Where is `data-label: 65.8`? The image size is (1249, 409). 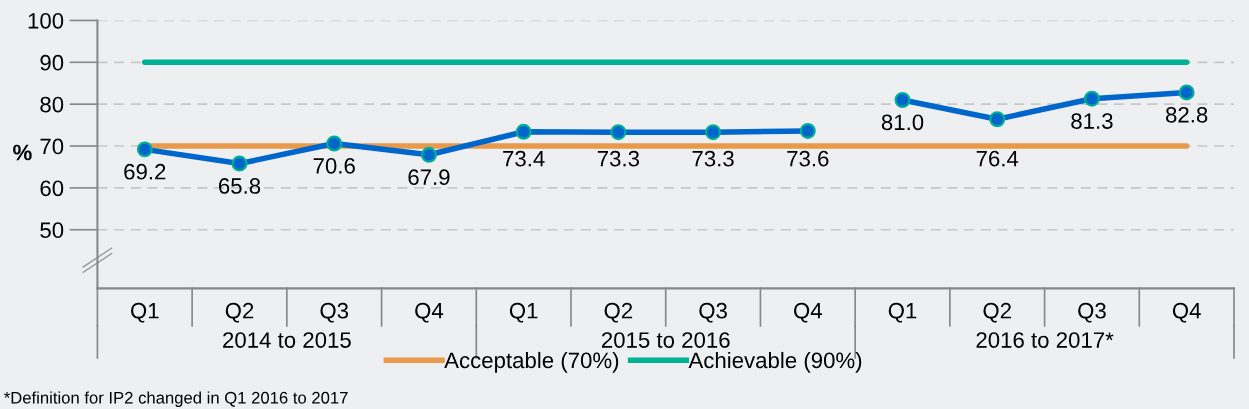
data-label: 65.8 is located at coordinates (240, 186).